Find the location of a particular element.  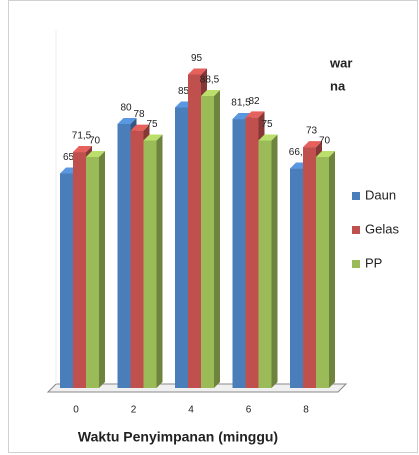

legend-label: PP is located at coordinates (373, 262).